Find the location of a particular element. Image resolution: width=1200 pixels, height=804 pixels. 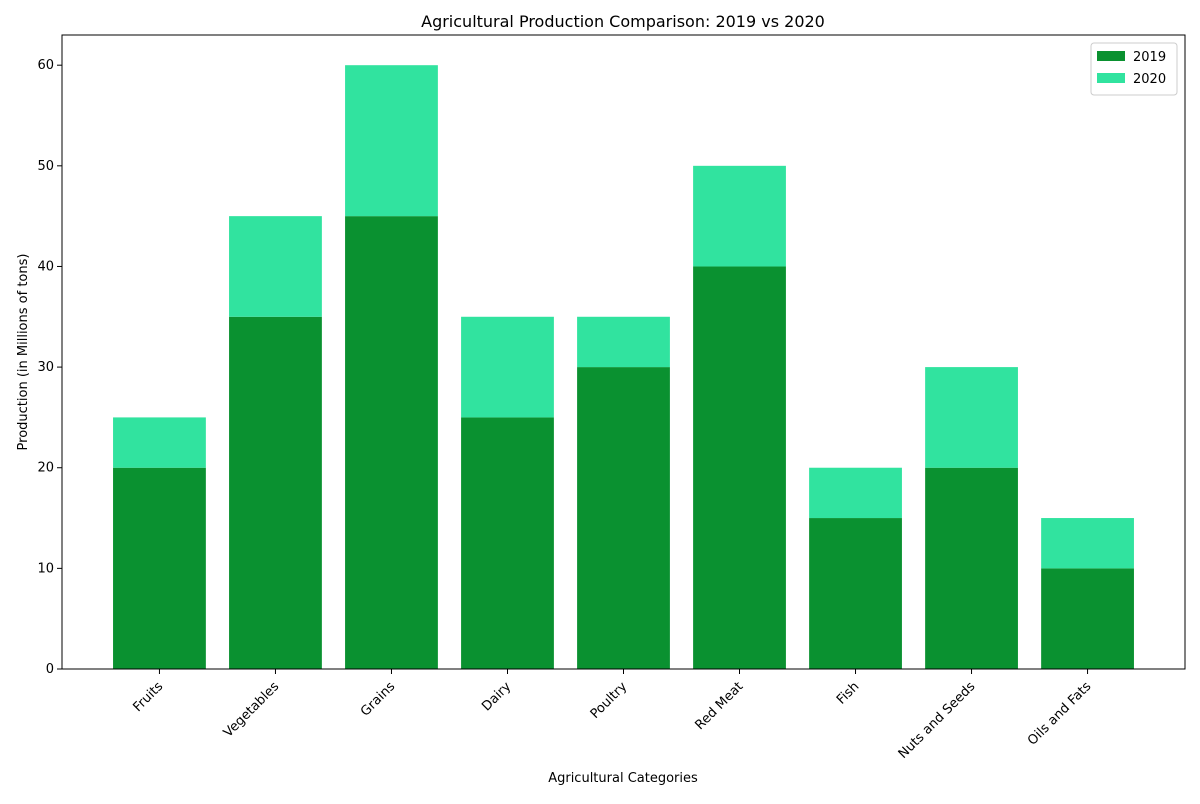

x-tick-label: Grains is located at coordinates (378, 699).